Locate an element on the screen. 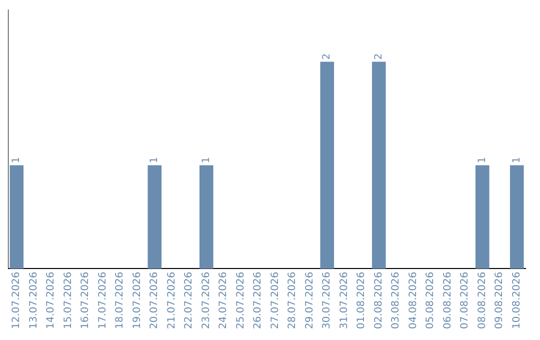  x-tick-label: 03.08.2026 is located at coordinates (396, 301).